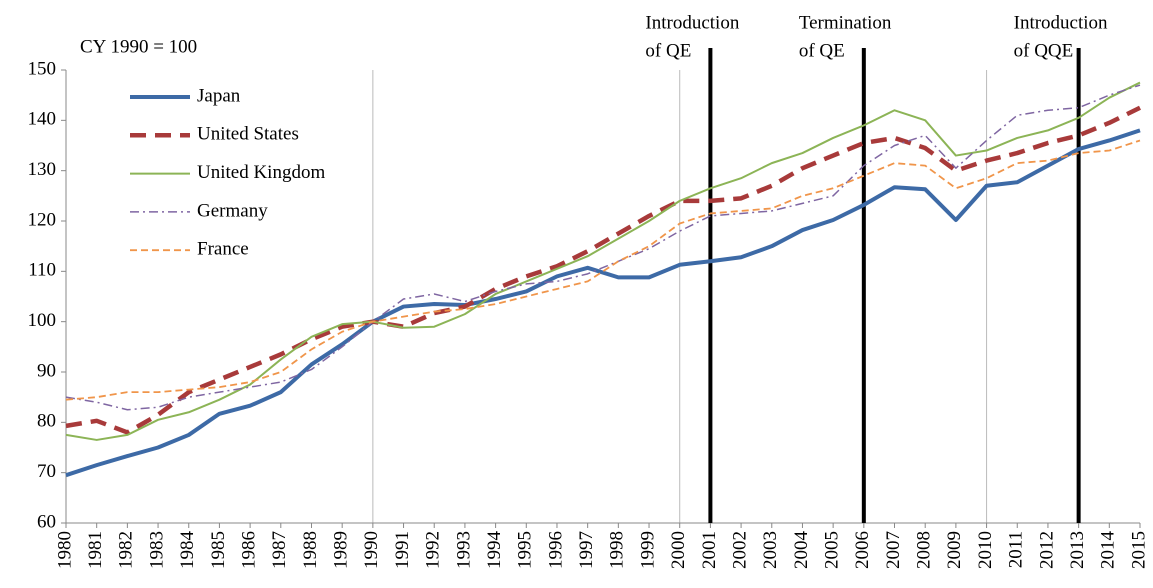  Describe the element at coordinates (739, 550) in the screenshot. I see `x-tick-label: 2002` at that location.